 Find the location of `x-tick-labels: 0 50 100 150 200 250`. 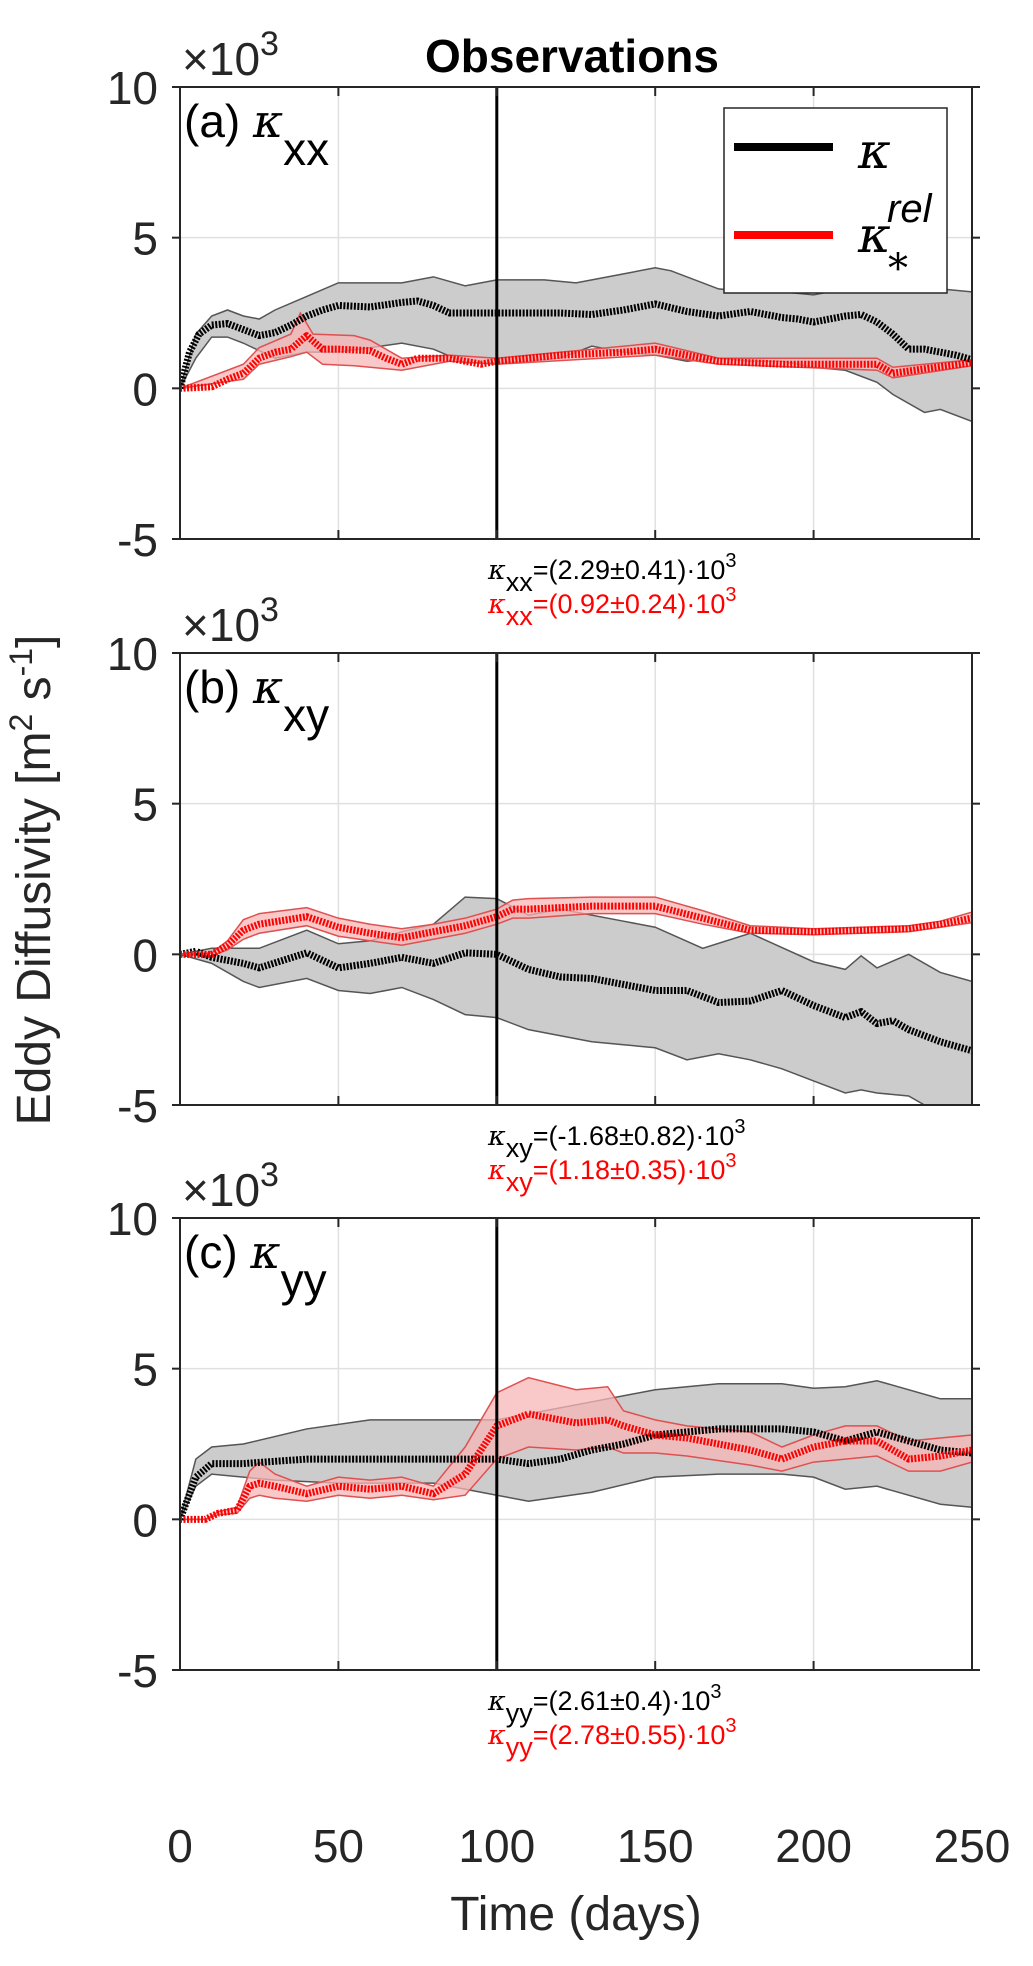

x-tick-labels: 0 50 100 150 200 250 is located at coordinates (588, 1846).